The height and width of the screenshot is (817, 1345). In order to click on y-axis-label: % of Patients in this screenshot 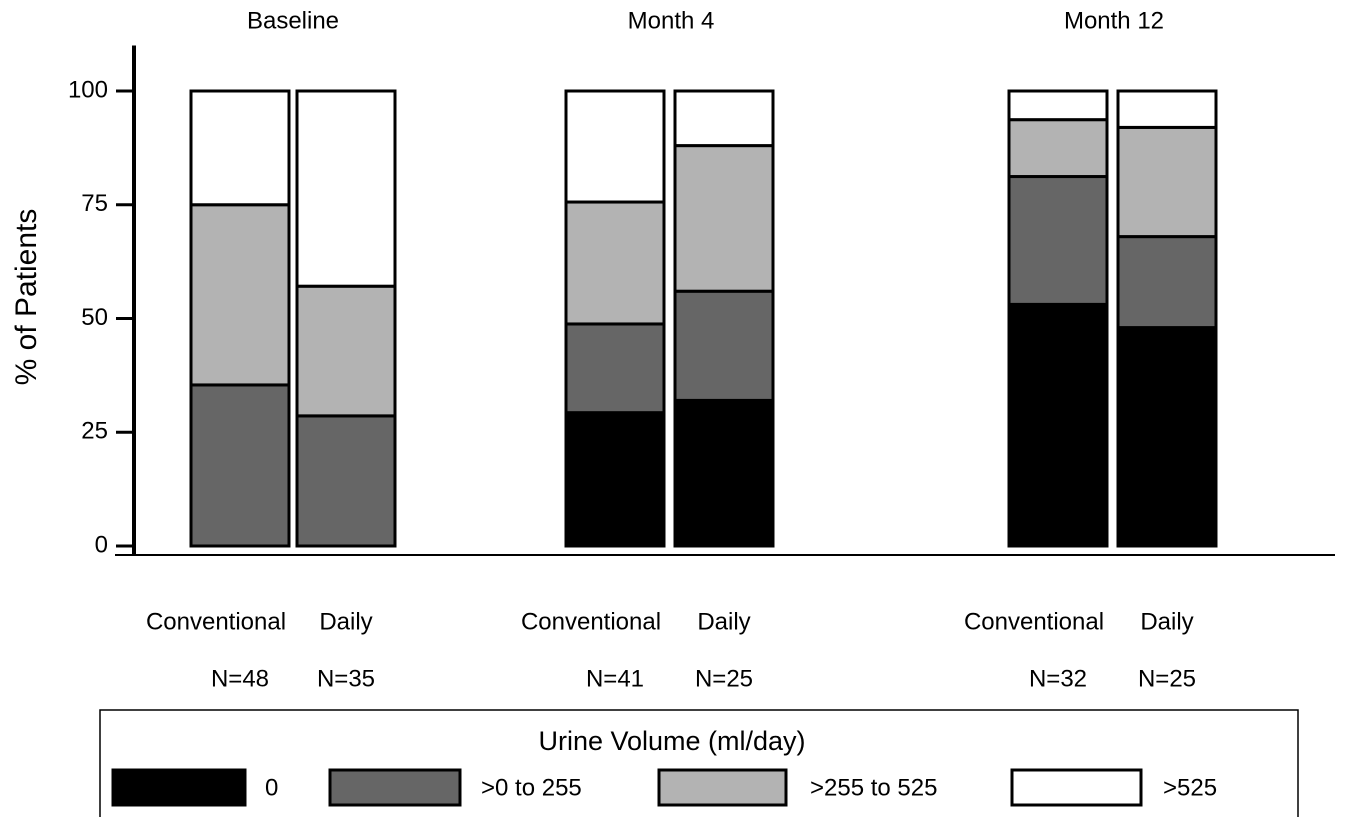, I will do `click(26, 297)`.